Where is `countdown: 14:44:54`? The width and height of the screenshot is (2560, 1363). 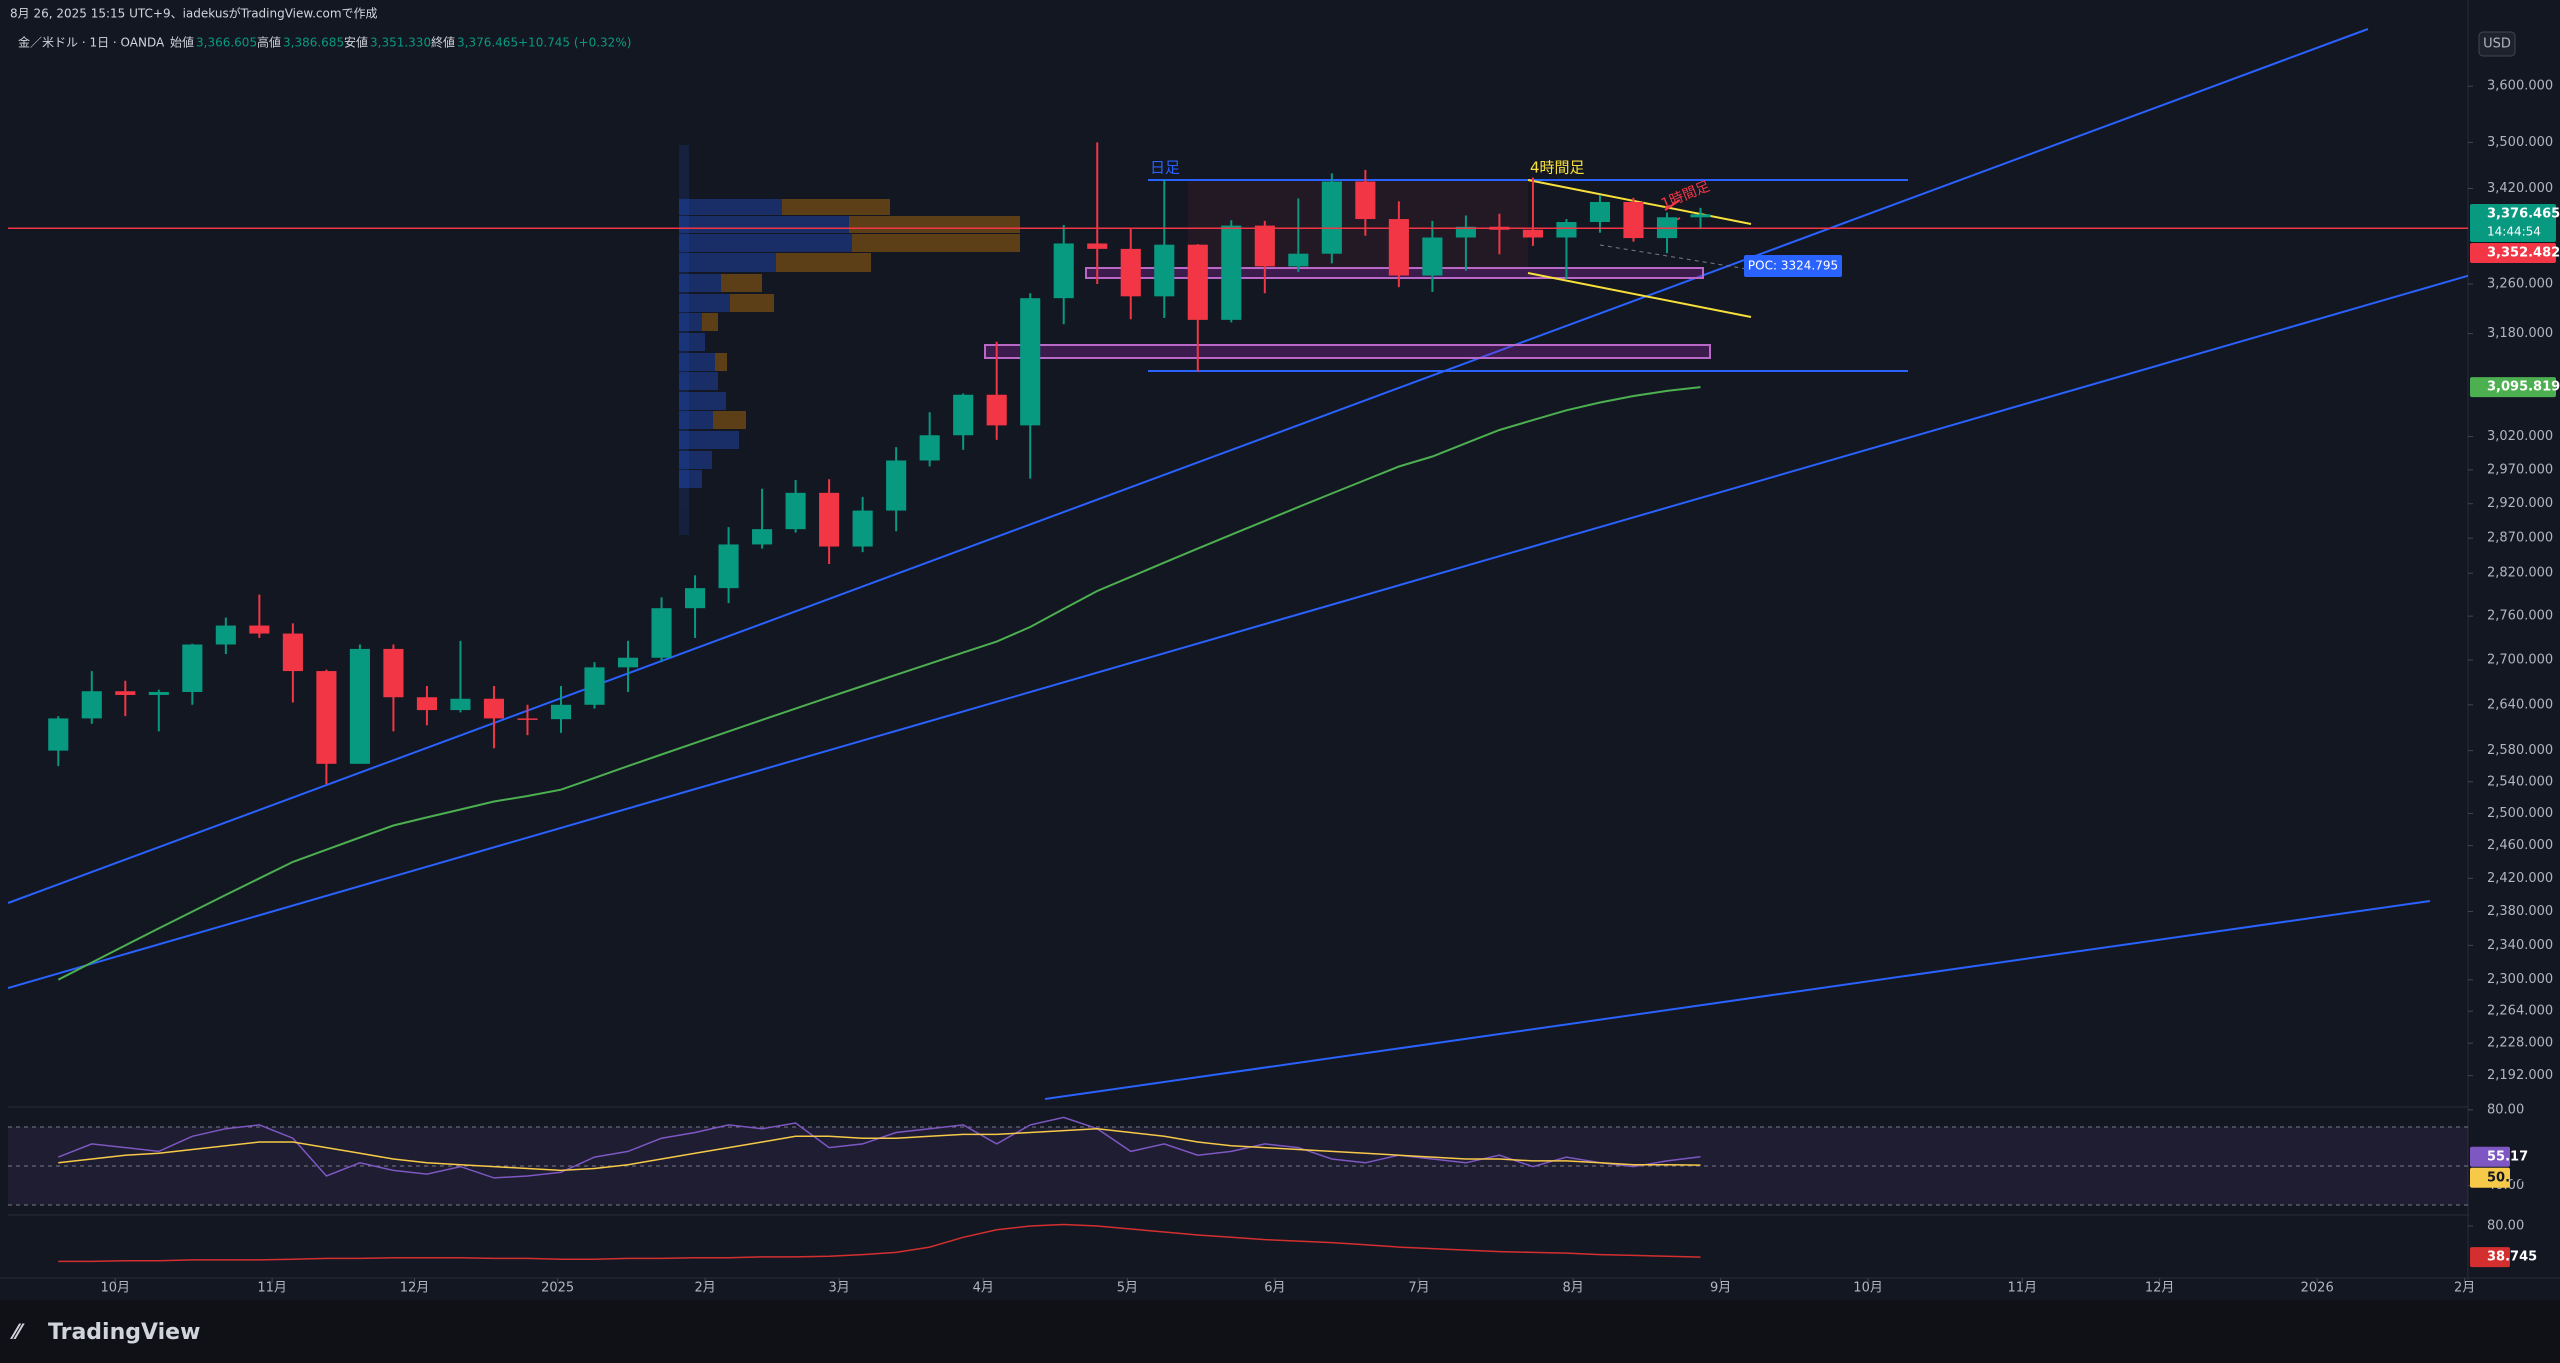 countdown: 14:44:54 is located at coordinates (2514, 232).